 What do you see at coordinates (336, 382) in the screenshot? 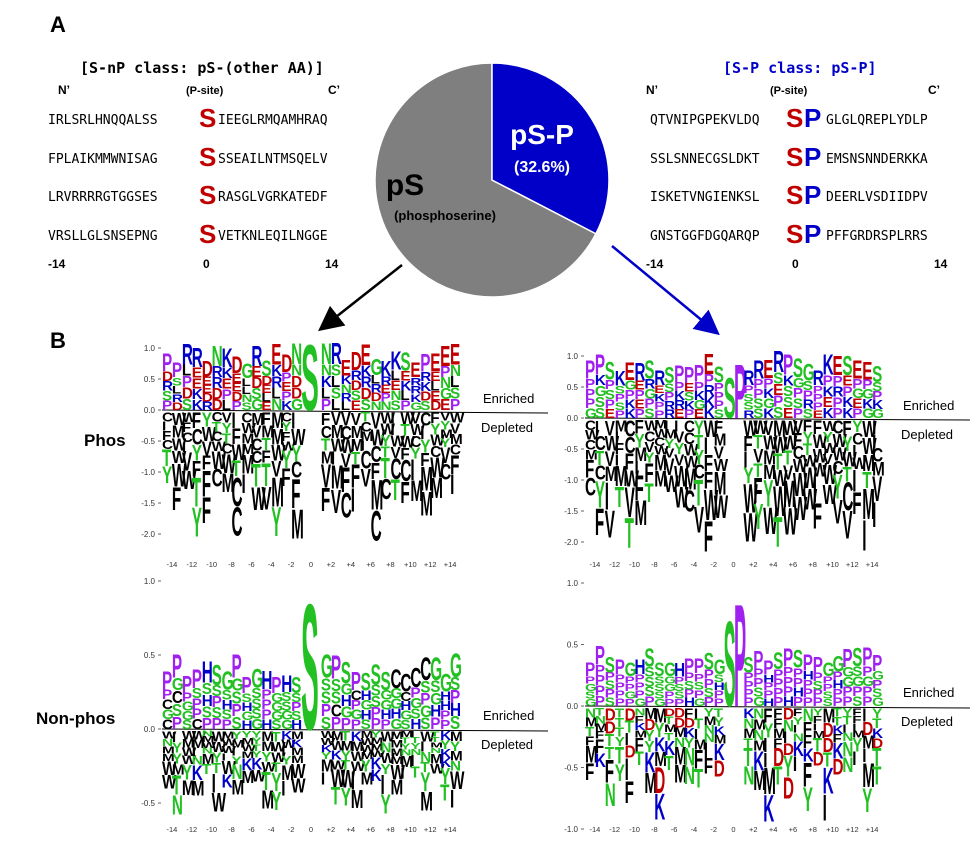
I see `logo-letter: L` at bounding box center [336, 382].